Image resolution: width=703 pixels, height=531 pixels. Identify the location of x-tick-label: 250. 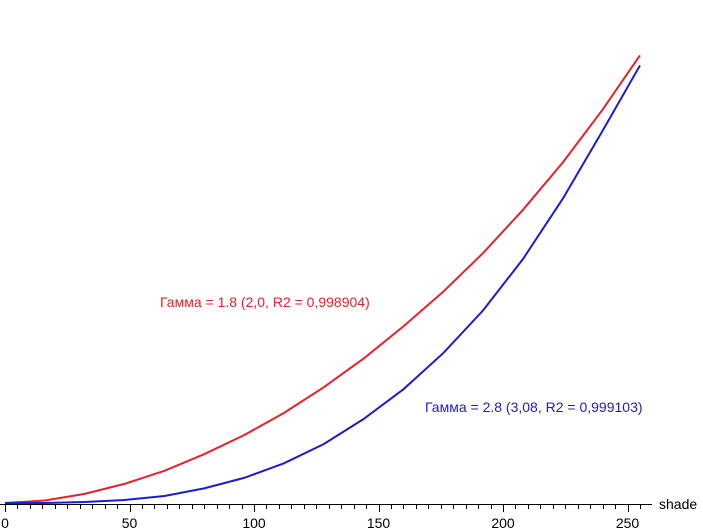
(628, 523).